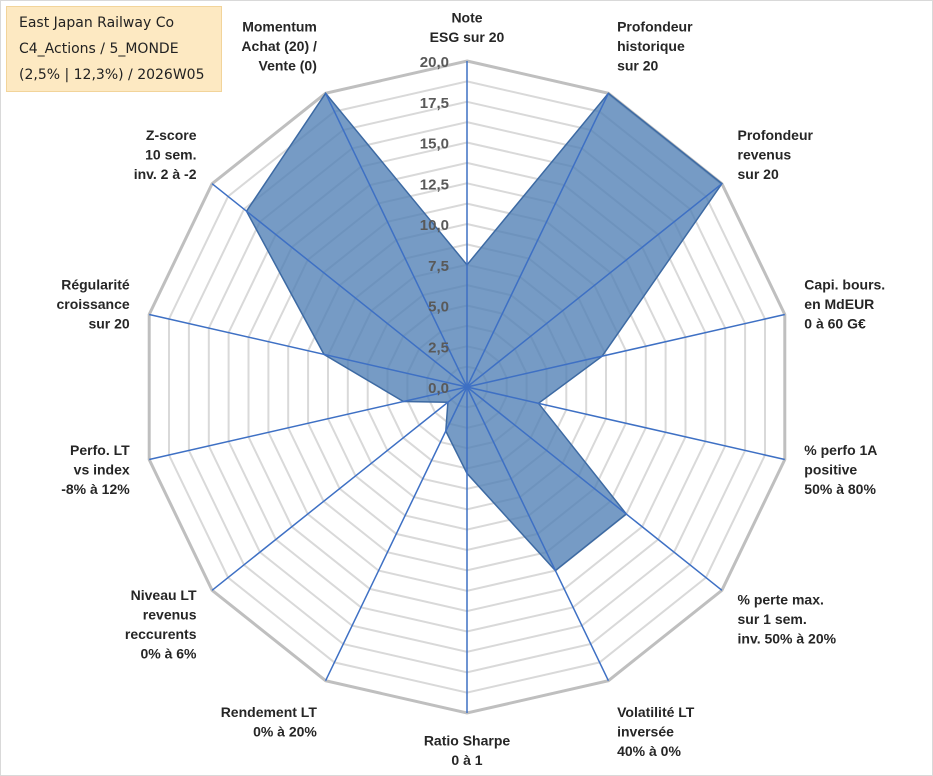 The image size is (933, 776). I want to click on portfolio-category: C4_Actions / 5_MONDE, so click(99, 49).